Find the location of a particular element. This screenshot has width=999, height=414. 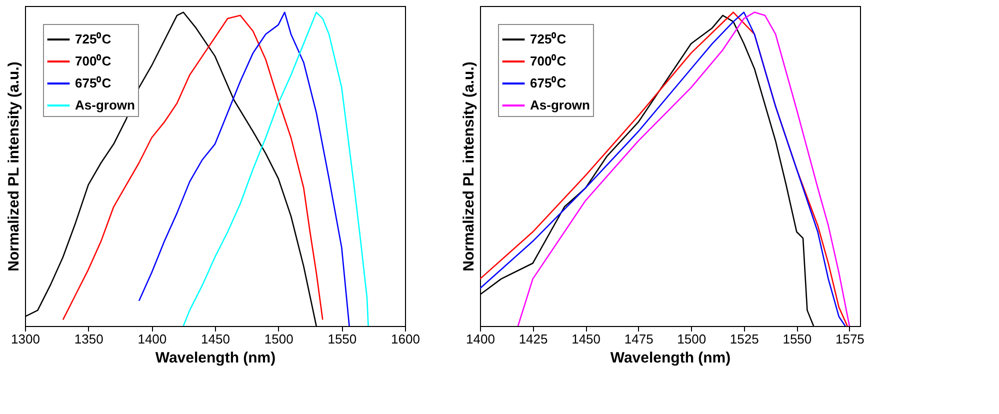

x-tick-label: 1300 is located at coordinates (25, 339).